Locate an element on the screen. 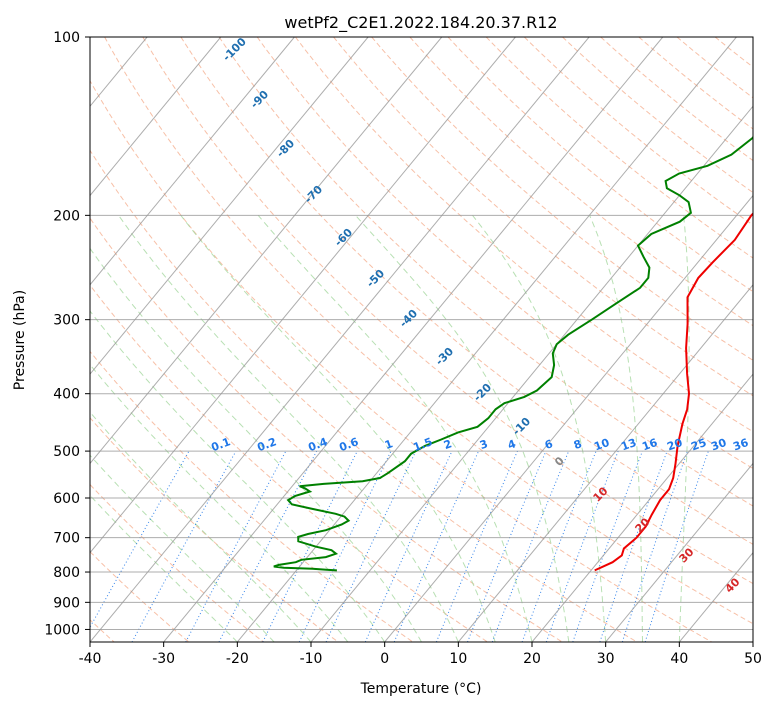 The image size is (775, 708). mixing-ratio-label: 16 is located at coordinates (649, 445).